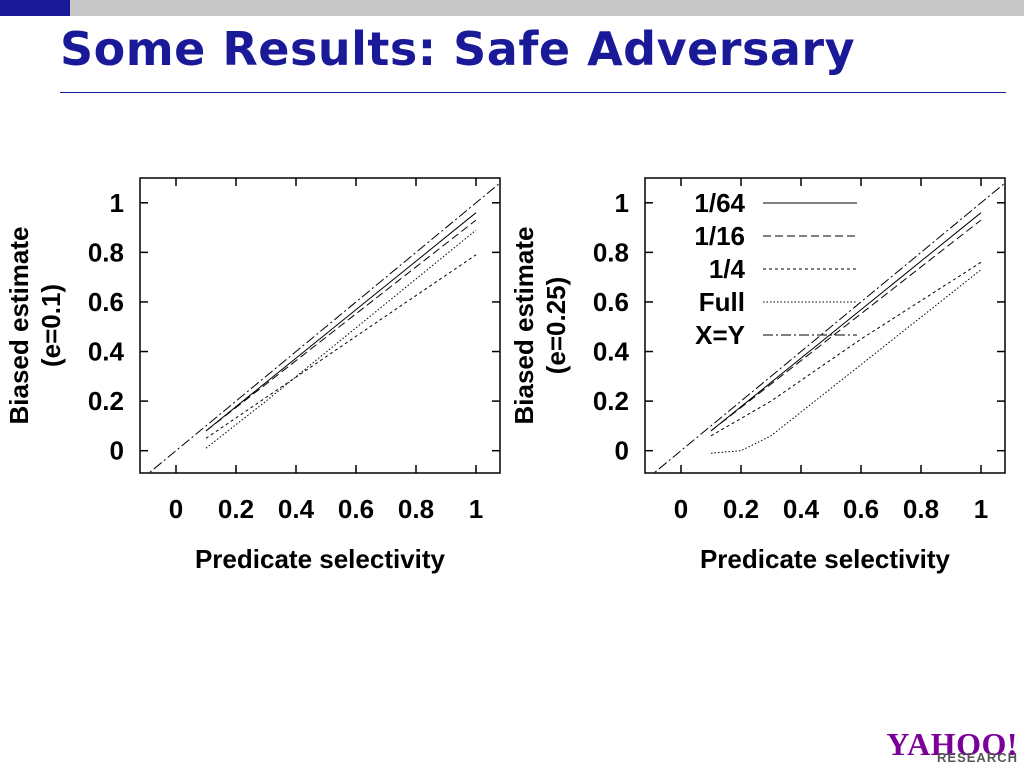 The width and height of the screenshot is (1024, 768). I want to click on title-divider, so click(533, 92).